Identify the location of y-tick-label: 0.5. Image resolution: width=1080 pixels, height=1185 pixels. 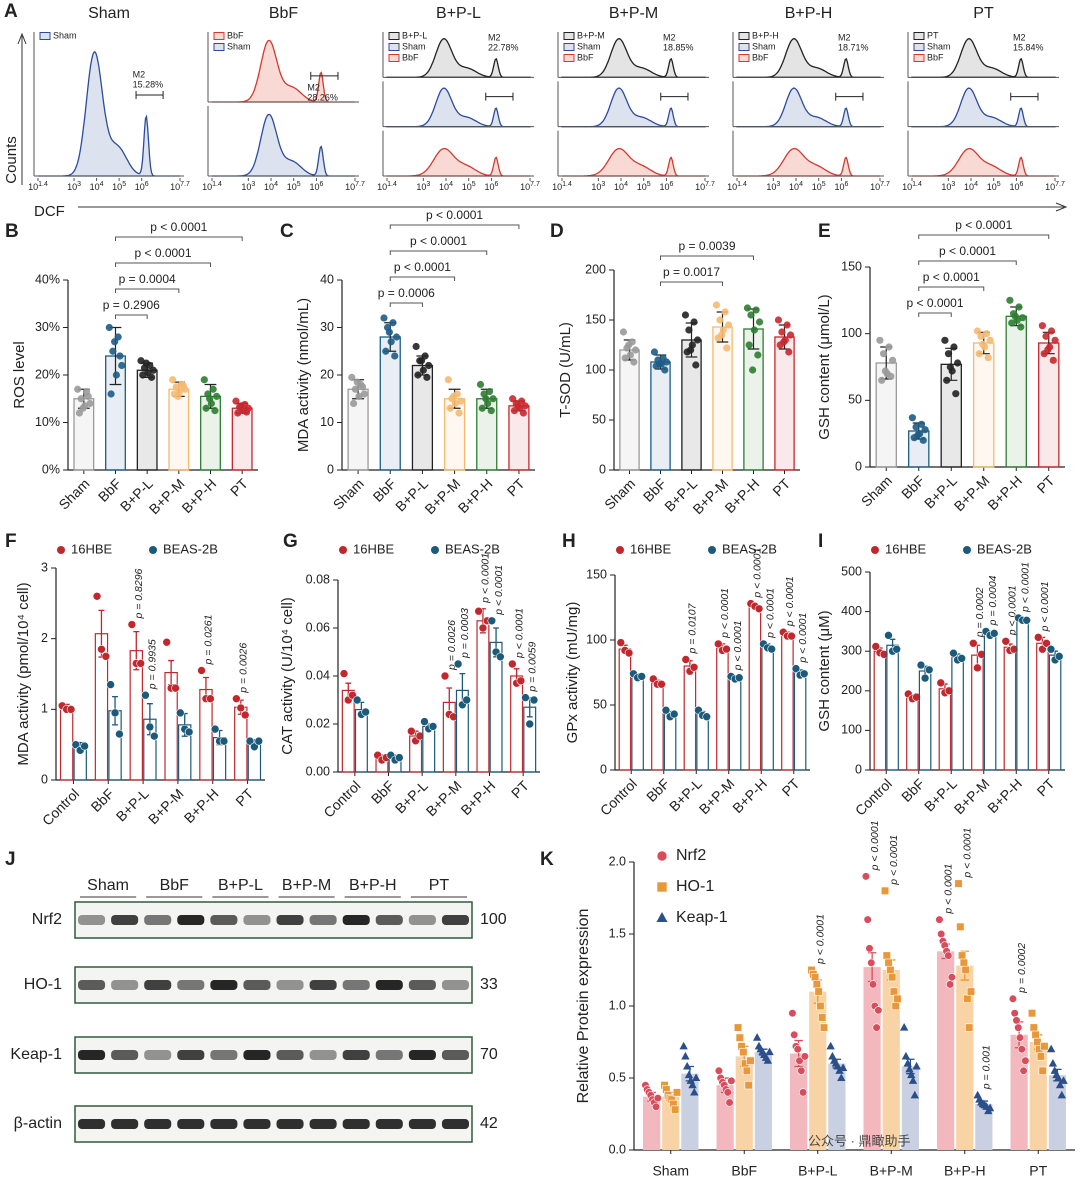
(617, 1077).